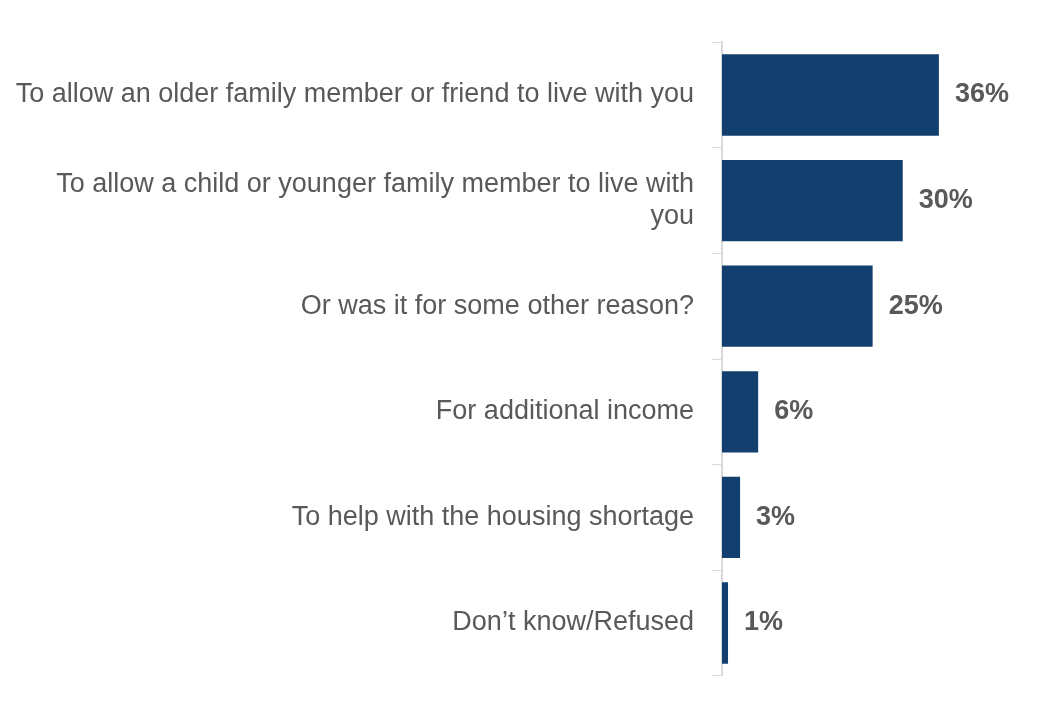  I want to click on data-label: 1%, so click(764, 621).